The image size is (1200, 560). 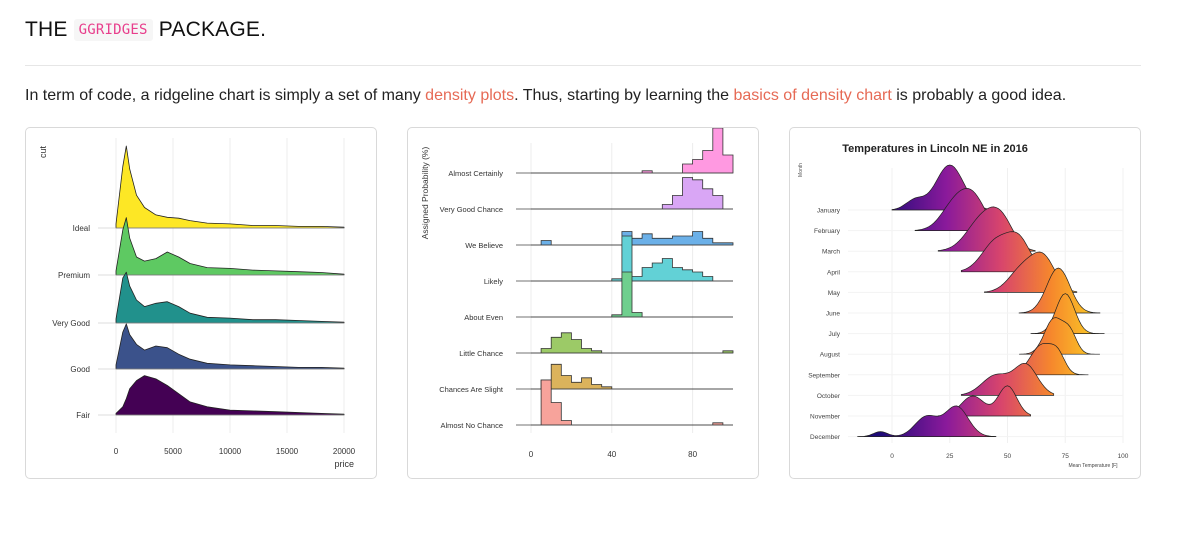 I want to click on ridge-july, so click(x=1067, y=313).